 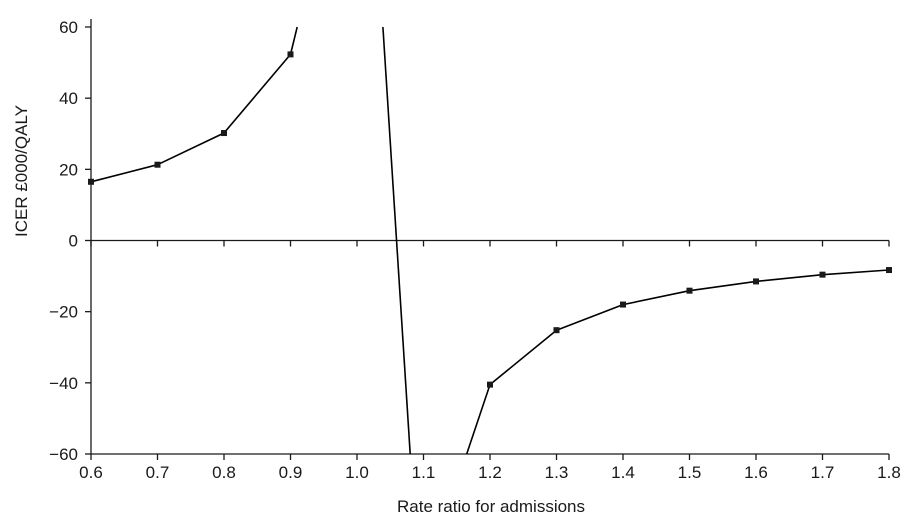 I want to click on x-tick-label: 1.4, so click(x=623, y=472).